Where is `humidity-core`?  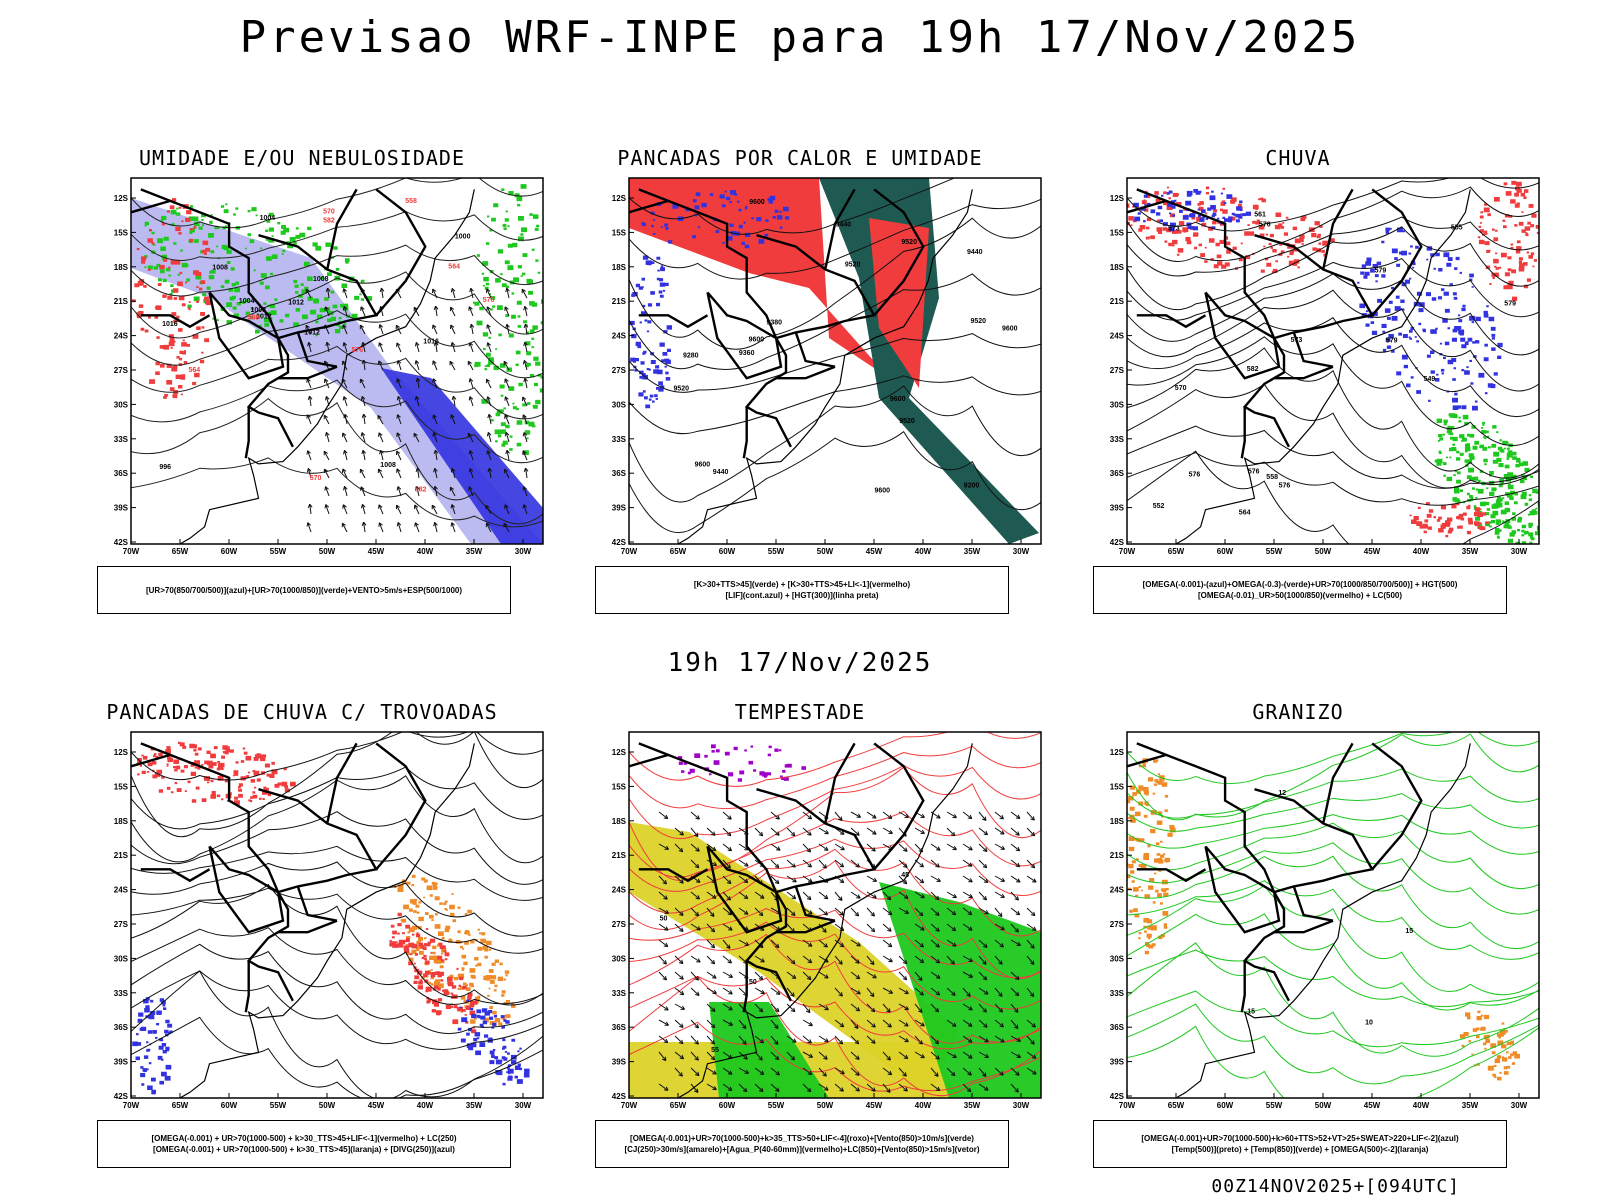
humidity-core is located at coordinates (462, 456).